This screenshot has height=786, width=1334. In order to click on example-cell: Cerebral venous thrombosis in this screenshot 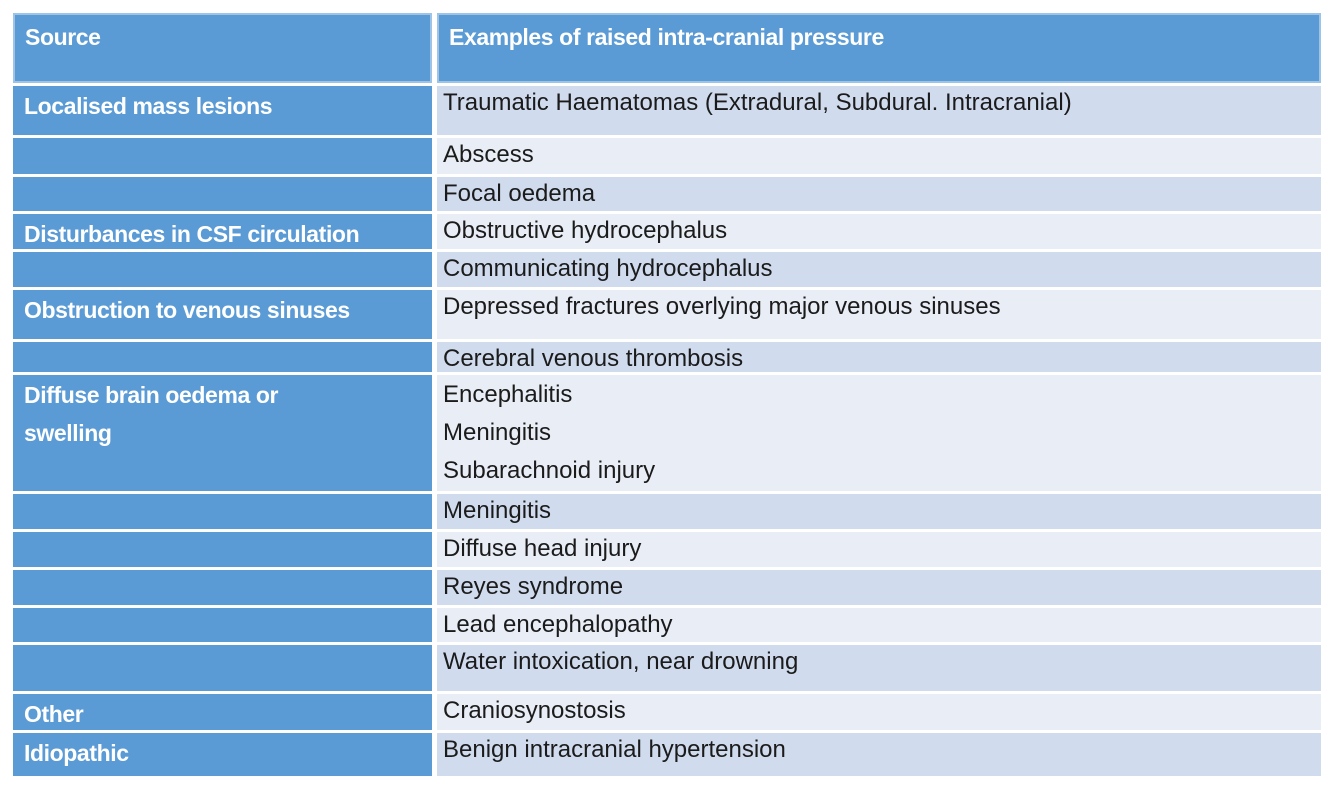, I will do `click(879, 357)`.